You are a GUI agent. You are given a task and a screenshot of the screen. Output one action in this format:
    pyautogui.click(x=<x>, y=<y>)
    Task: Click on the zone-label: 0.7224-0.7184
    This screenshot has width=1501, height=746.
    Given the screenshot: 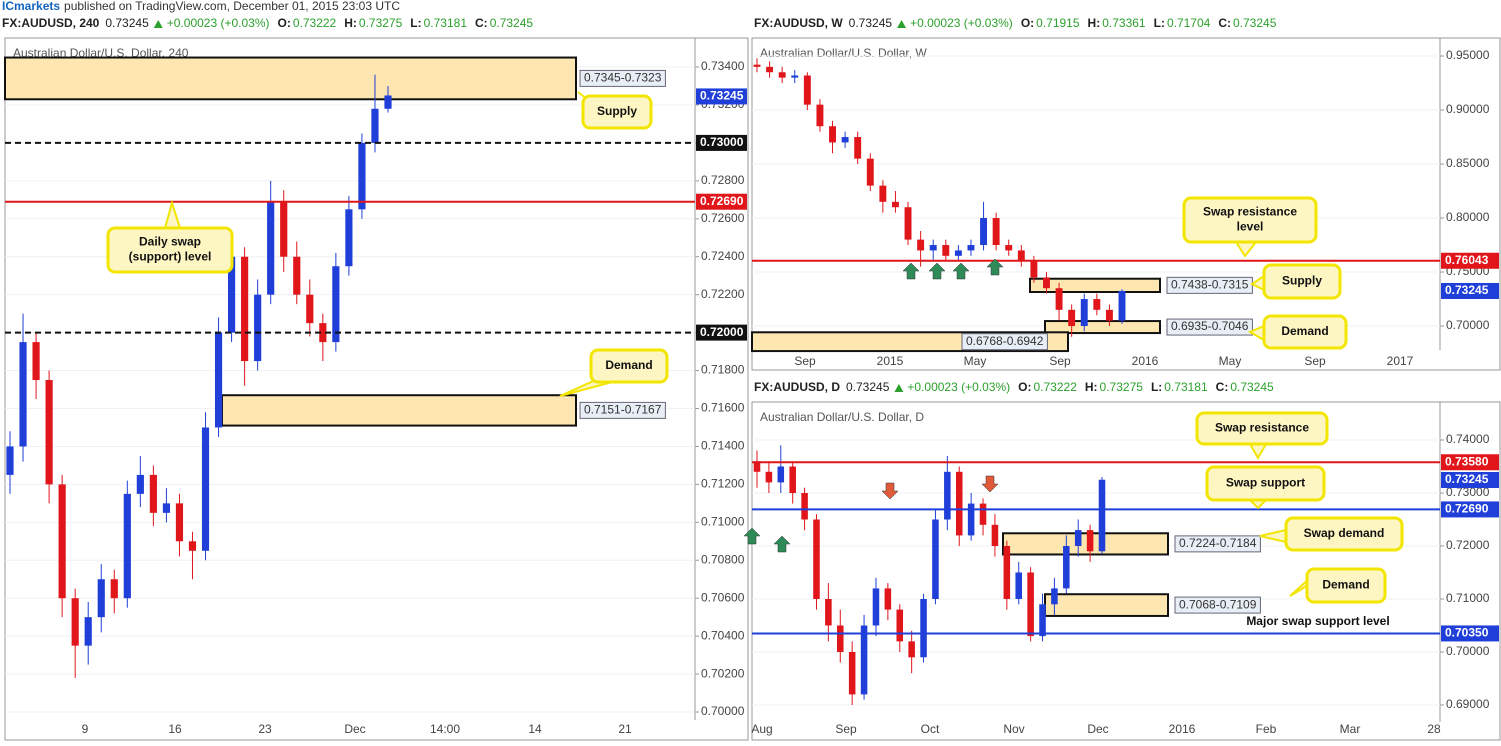 What is the action you would take?
    pyautogui.click(x=1218, y=543)
    